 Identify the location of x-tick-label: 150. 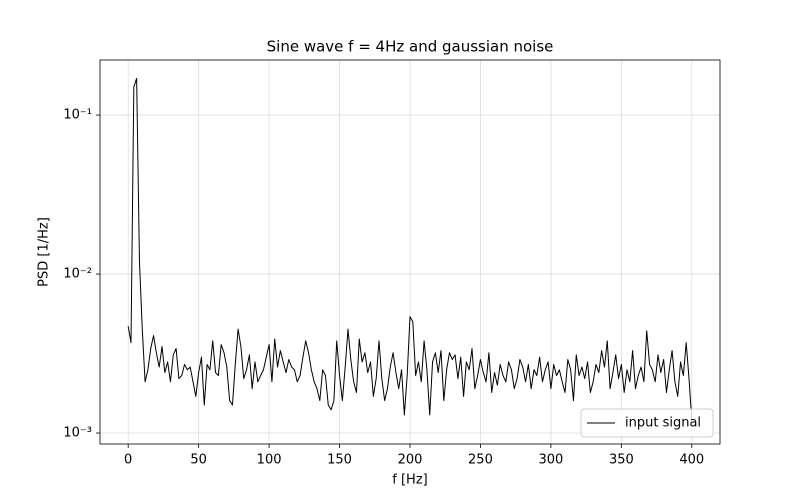
(339, 460).